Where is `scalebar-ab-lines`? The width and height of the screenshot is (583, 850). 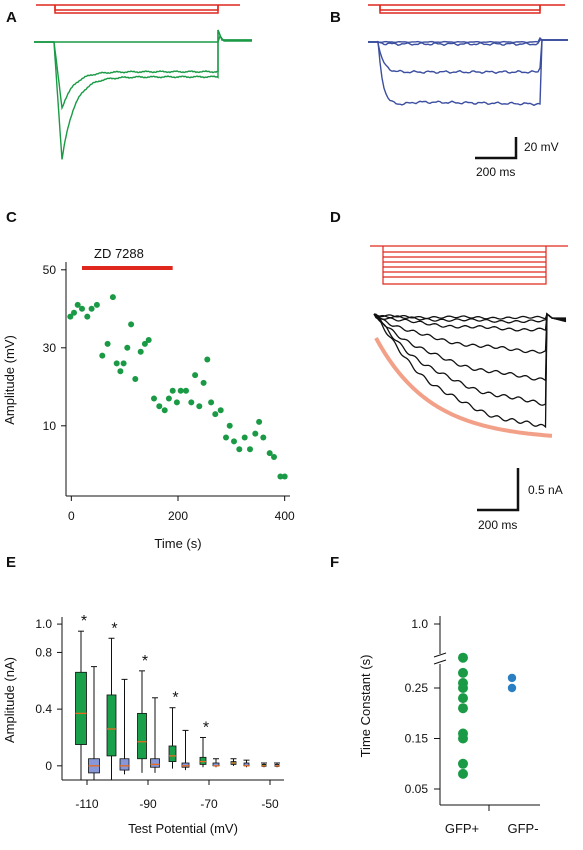
scalebar-ab-lines is located at coordinates (496, 148).